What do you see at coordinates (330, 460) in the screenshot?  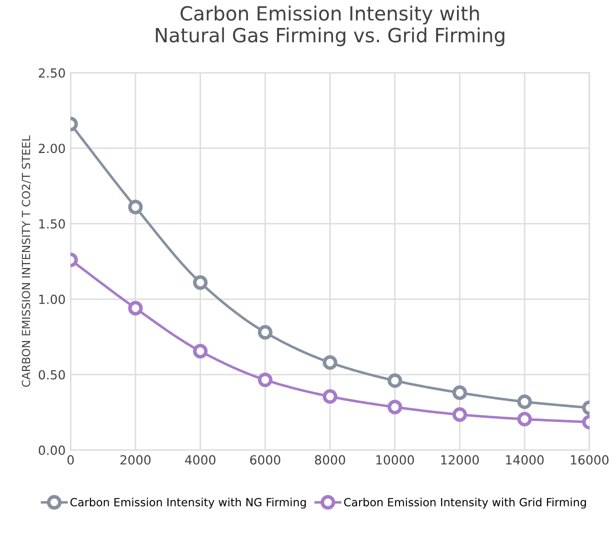 I see `x-tick-label: 8000` at bounding box center [330, 460].